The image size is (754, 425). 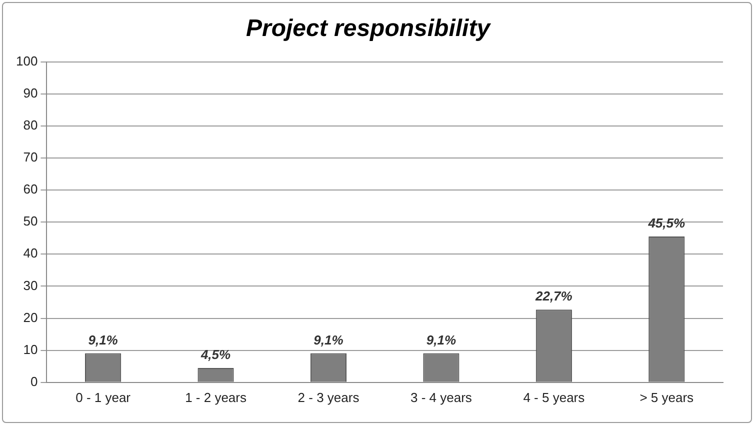 What do you see at coordinates (104, 397) in the screenshot?
I see `x-tick-label: 0 - 1 year` at bounding box center [104, 397].